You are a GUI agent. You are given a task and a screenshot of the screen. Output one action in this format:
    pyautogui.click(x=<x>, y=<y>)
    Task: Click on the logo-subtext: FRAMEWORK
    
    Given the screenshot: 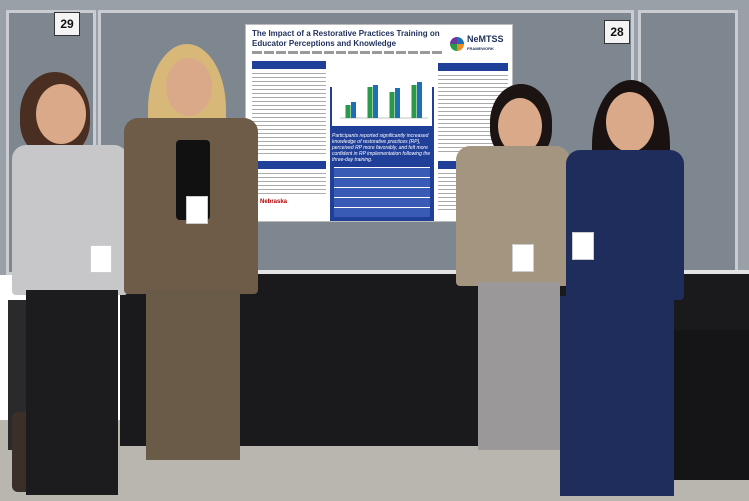 What is the action you would take?
    pyautogui.click(x=480, y=48)
    